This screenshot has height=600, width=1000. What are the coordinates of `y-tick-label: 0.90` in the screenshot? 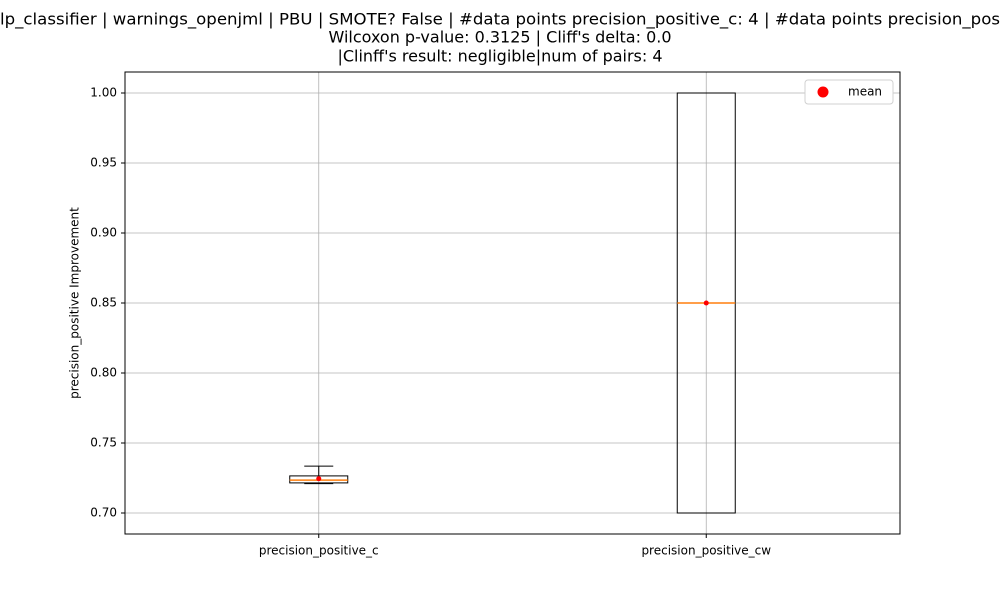 It's located at (103, 233).